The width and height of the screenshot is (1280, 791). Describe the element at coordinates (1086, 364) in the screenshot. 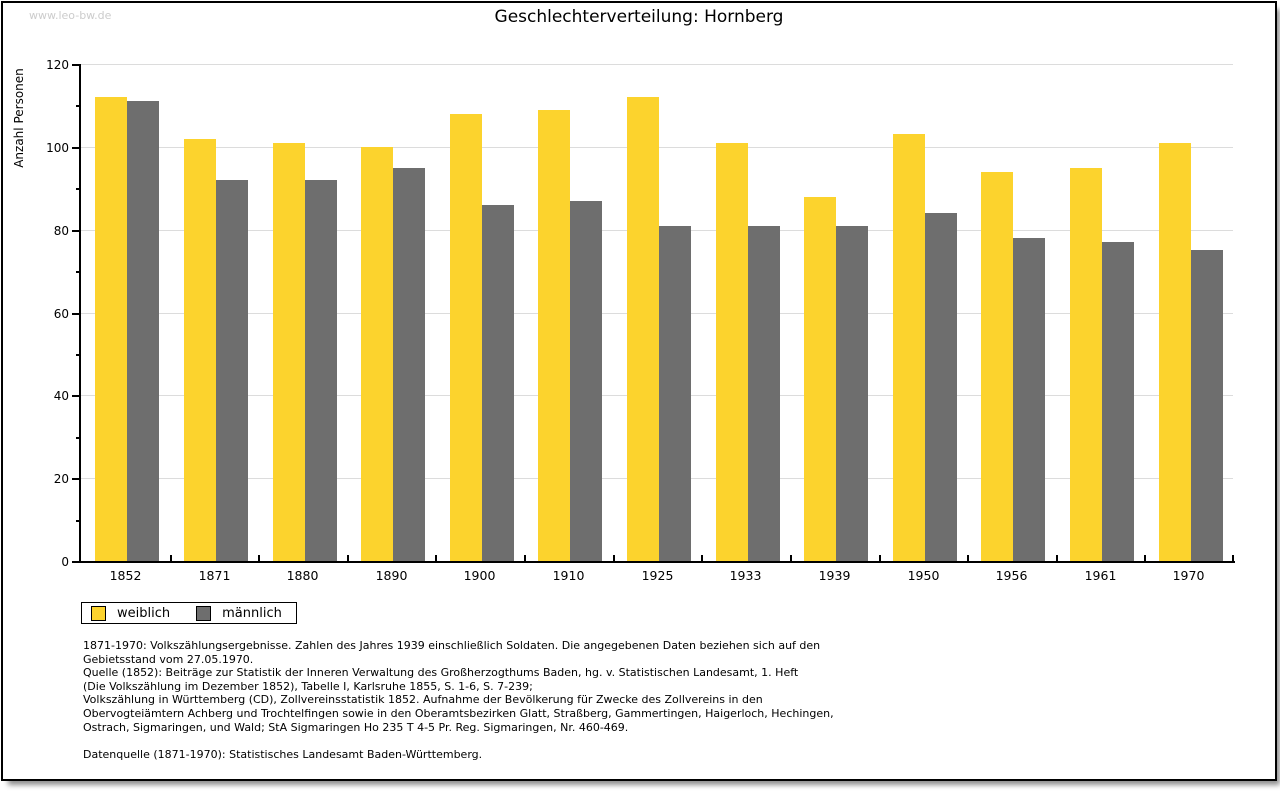

I see `bar-weiblich-1961` at that location.